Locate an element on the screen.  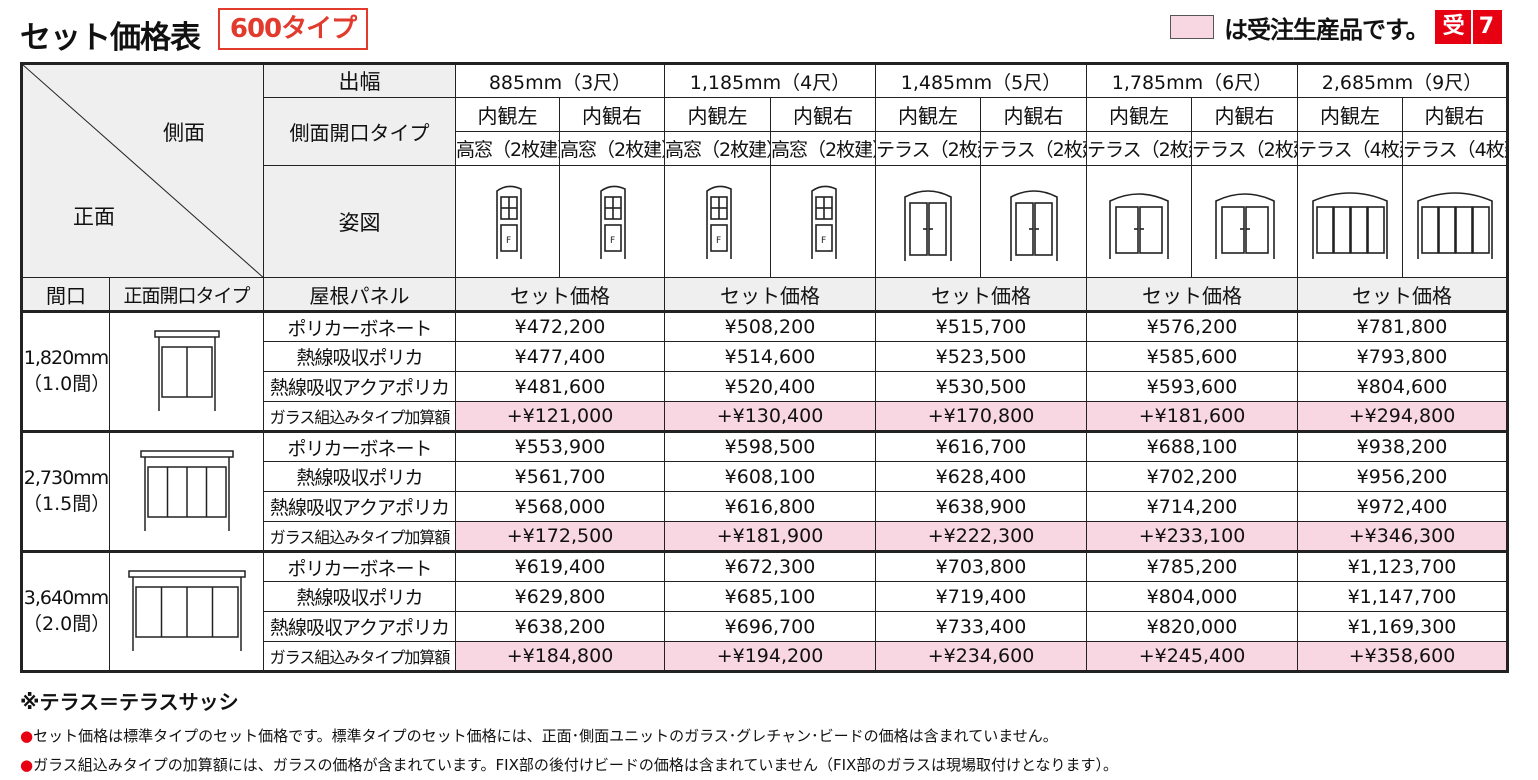
price-cell: ¥804,600 is located at coordinates (1402, 386).